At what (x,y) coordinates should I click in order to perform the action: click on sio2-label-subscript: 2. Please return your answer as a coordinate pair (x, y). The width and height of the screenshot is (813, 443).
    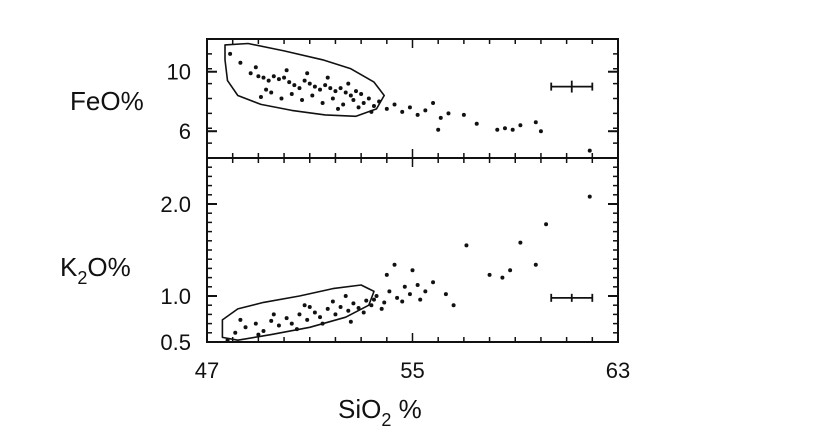
    Looking at the image, I should click on (386, 420).